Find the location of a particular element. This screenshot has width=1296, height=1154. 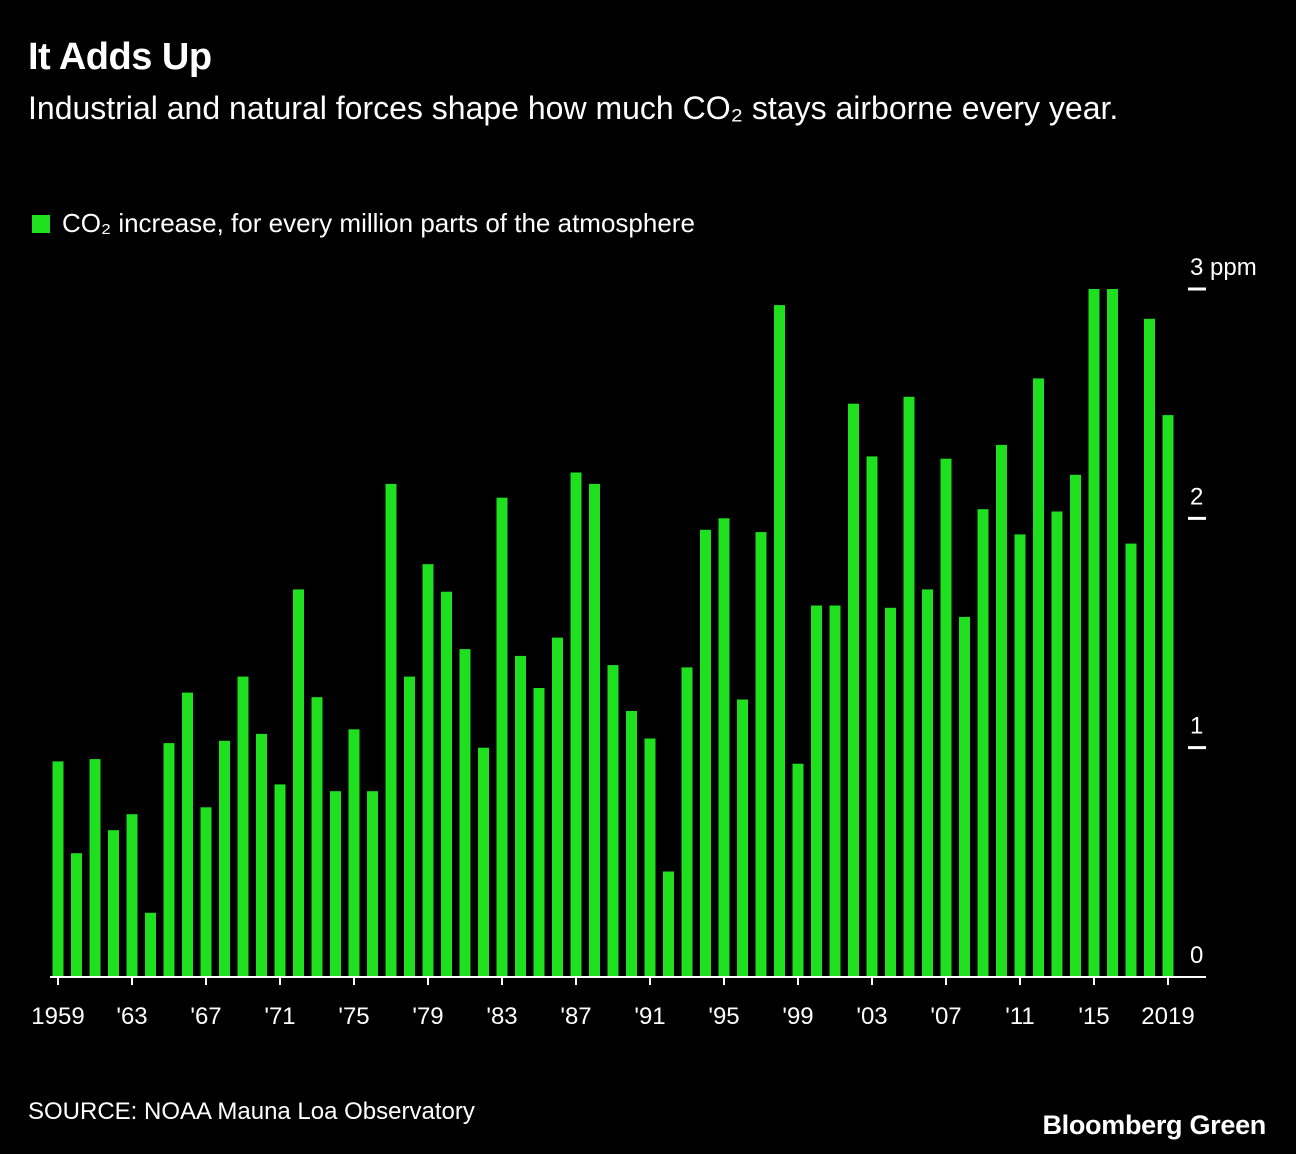

x-tick-label: '03 is located at coordinates (871, 1016).